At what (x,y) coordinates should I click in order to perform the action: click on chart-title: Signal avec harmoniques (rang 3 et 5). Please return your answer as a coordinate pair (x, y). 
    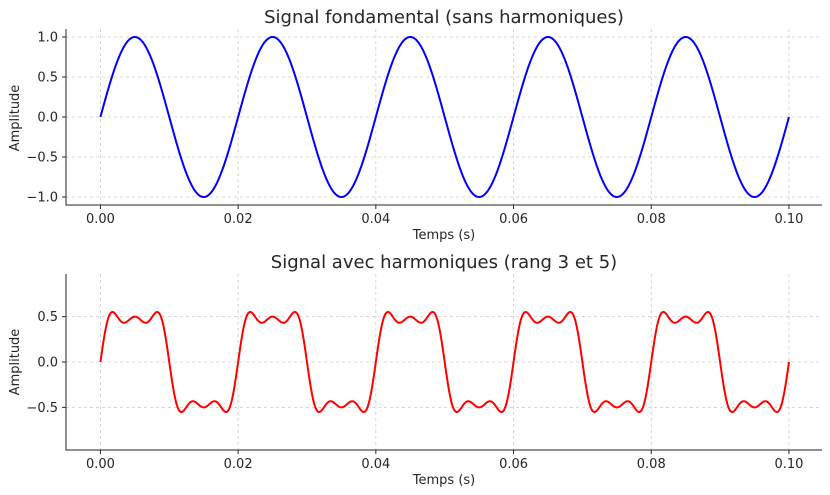
    Looking at the image, I should click on (444, 262).